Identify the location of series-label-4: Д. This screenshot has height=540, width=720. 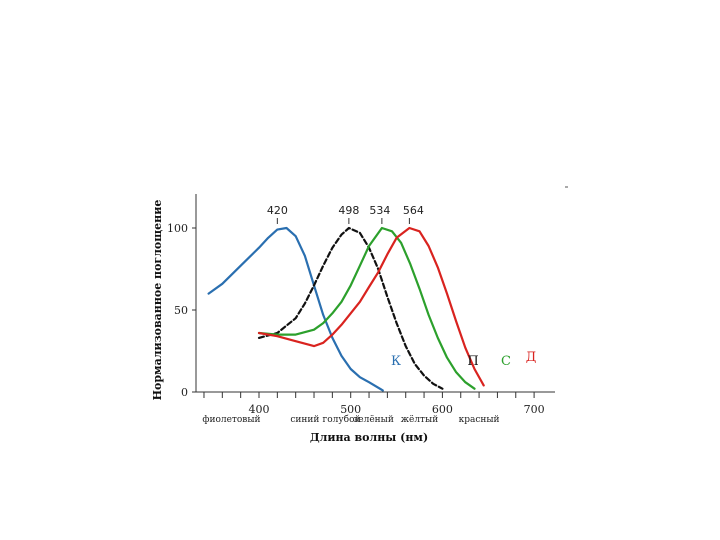
(531, 357).